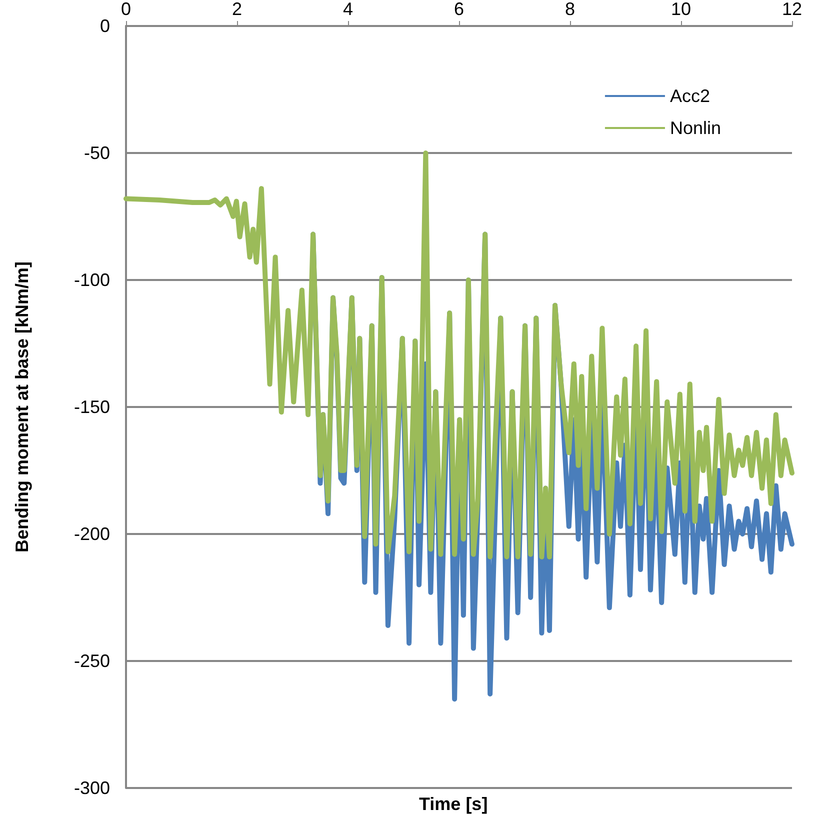 This screenshot has height=825, width=816. What do you see at coordinates (681, 9) in the screenshot?
I see `x-tick-label: 10` at bounding box center [681, 9].